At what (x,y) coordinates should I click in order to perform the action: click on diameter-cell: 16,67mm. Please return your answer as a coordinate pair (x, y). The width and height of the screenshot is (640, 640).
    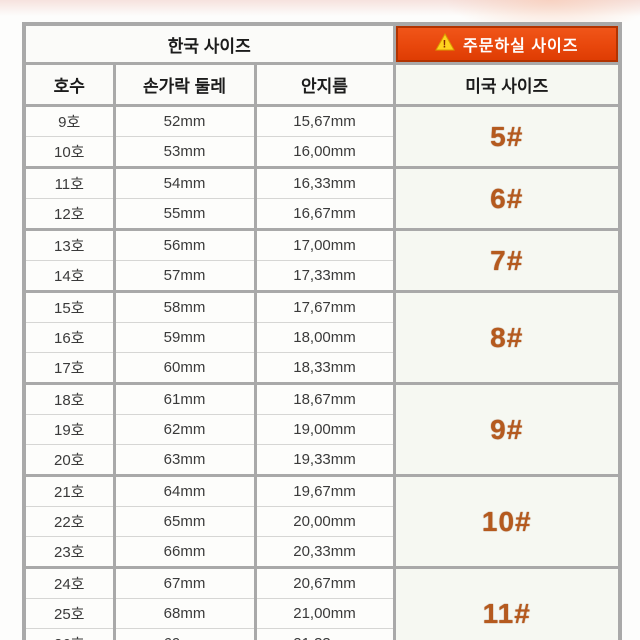
    Looking at the image, I should click on (324, 214).